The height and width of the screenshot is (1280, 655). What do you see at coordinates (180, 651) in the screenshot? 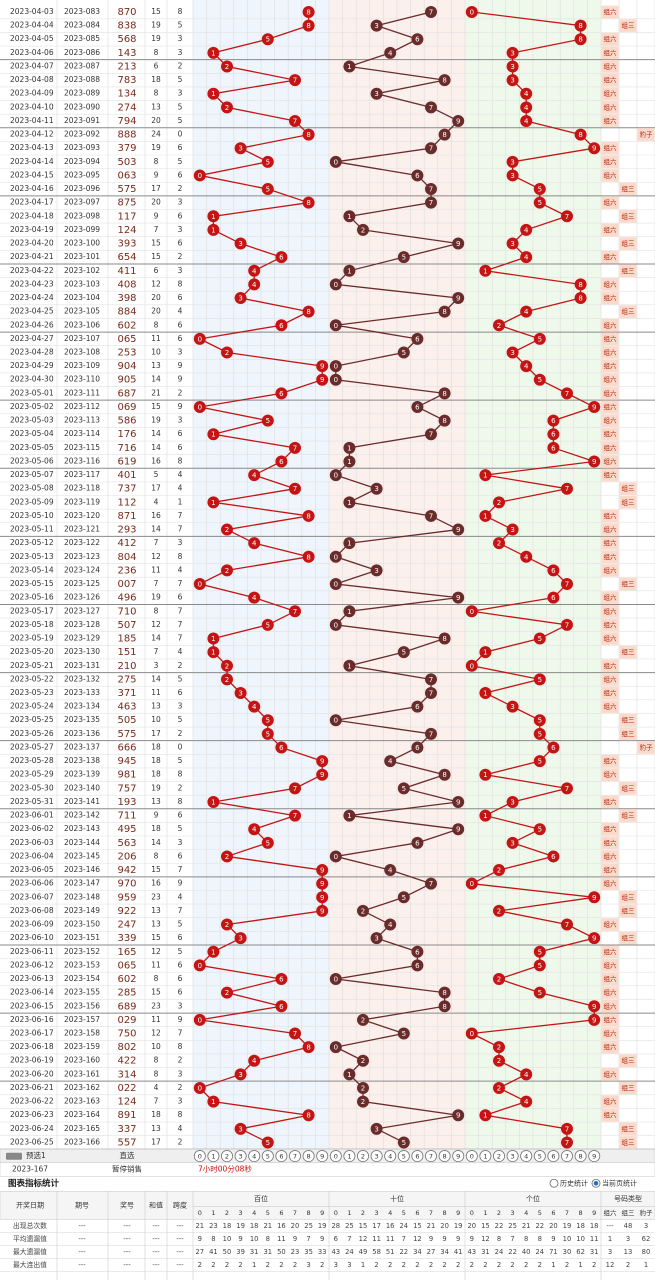
I see `span-value: 4` at bounding box center [180, 651].